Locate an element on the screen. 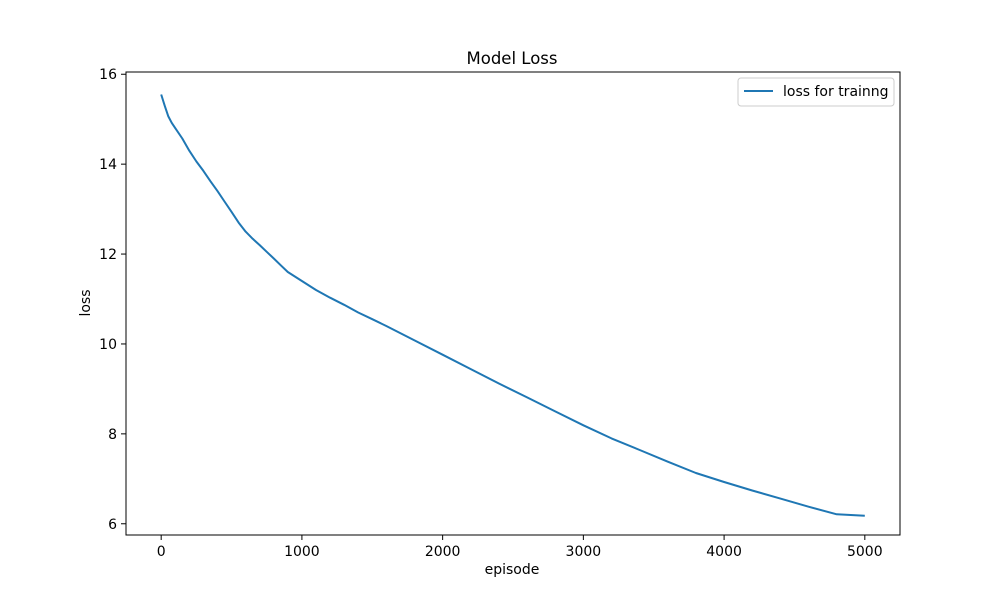 The width and height of the screenshot is (1000, 600). y-tick-label: 12 is located at coordinates (108, 255).